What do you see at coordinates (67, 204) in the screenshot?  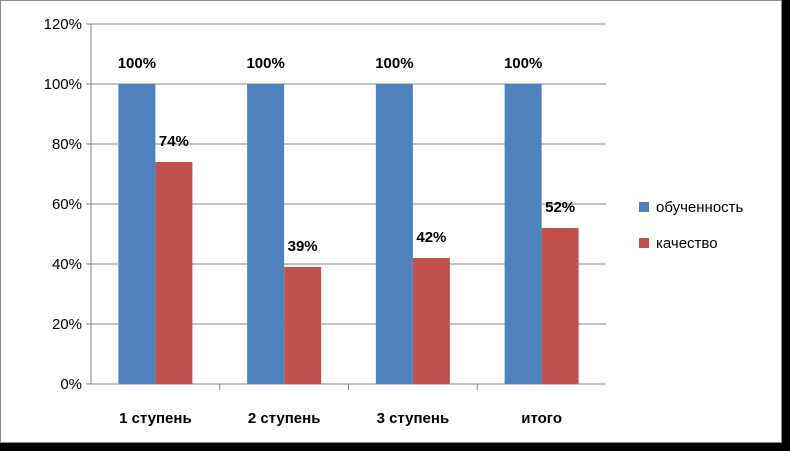 I see `y-tick-label: 60%` at bounding box center [67, 204].